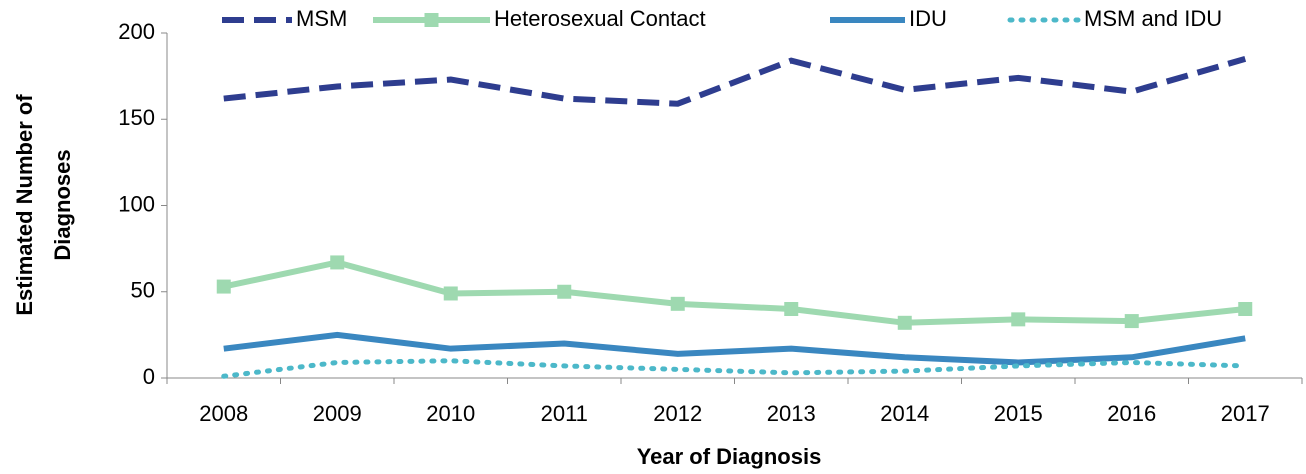 This screenshot has height=474, width=1306. Describe the element at coordinates (677, 413) in the screenshot. I see `x-tick-label: 2012` at that location.